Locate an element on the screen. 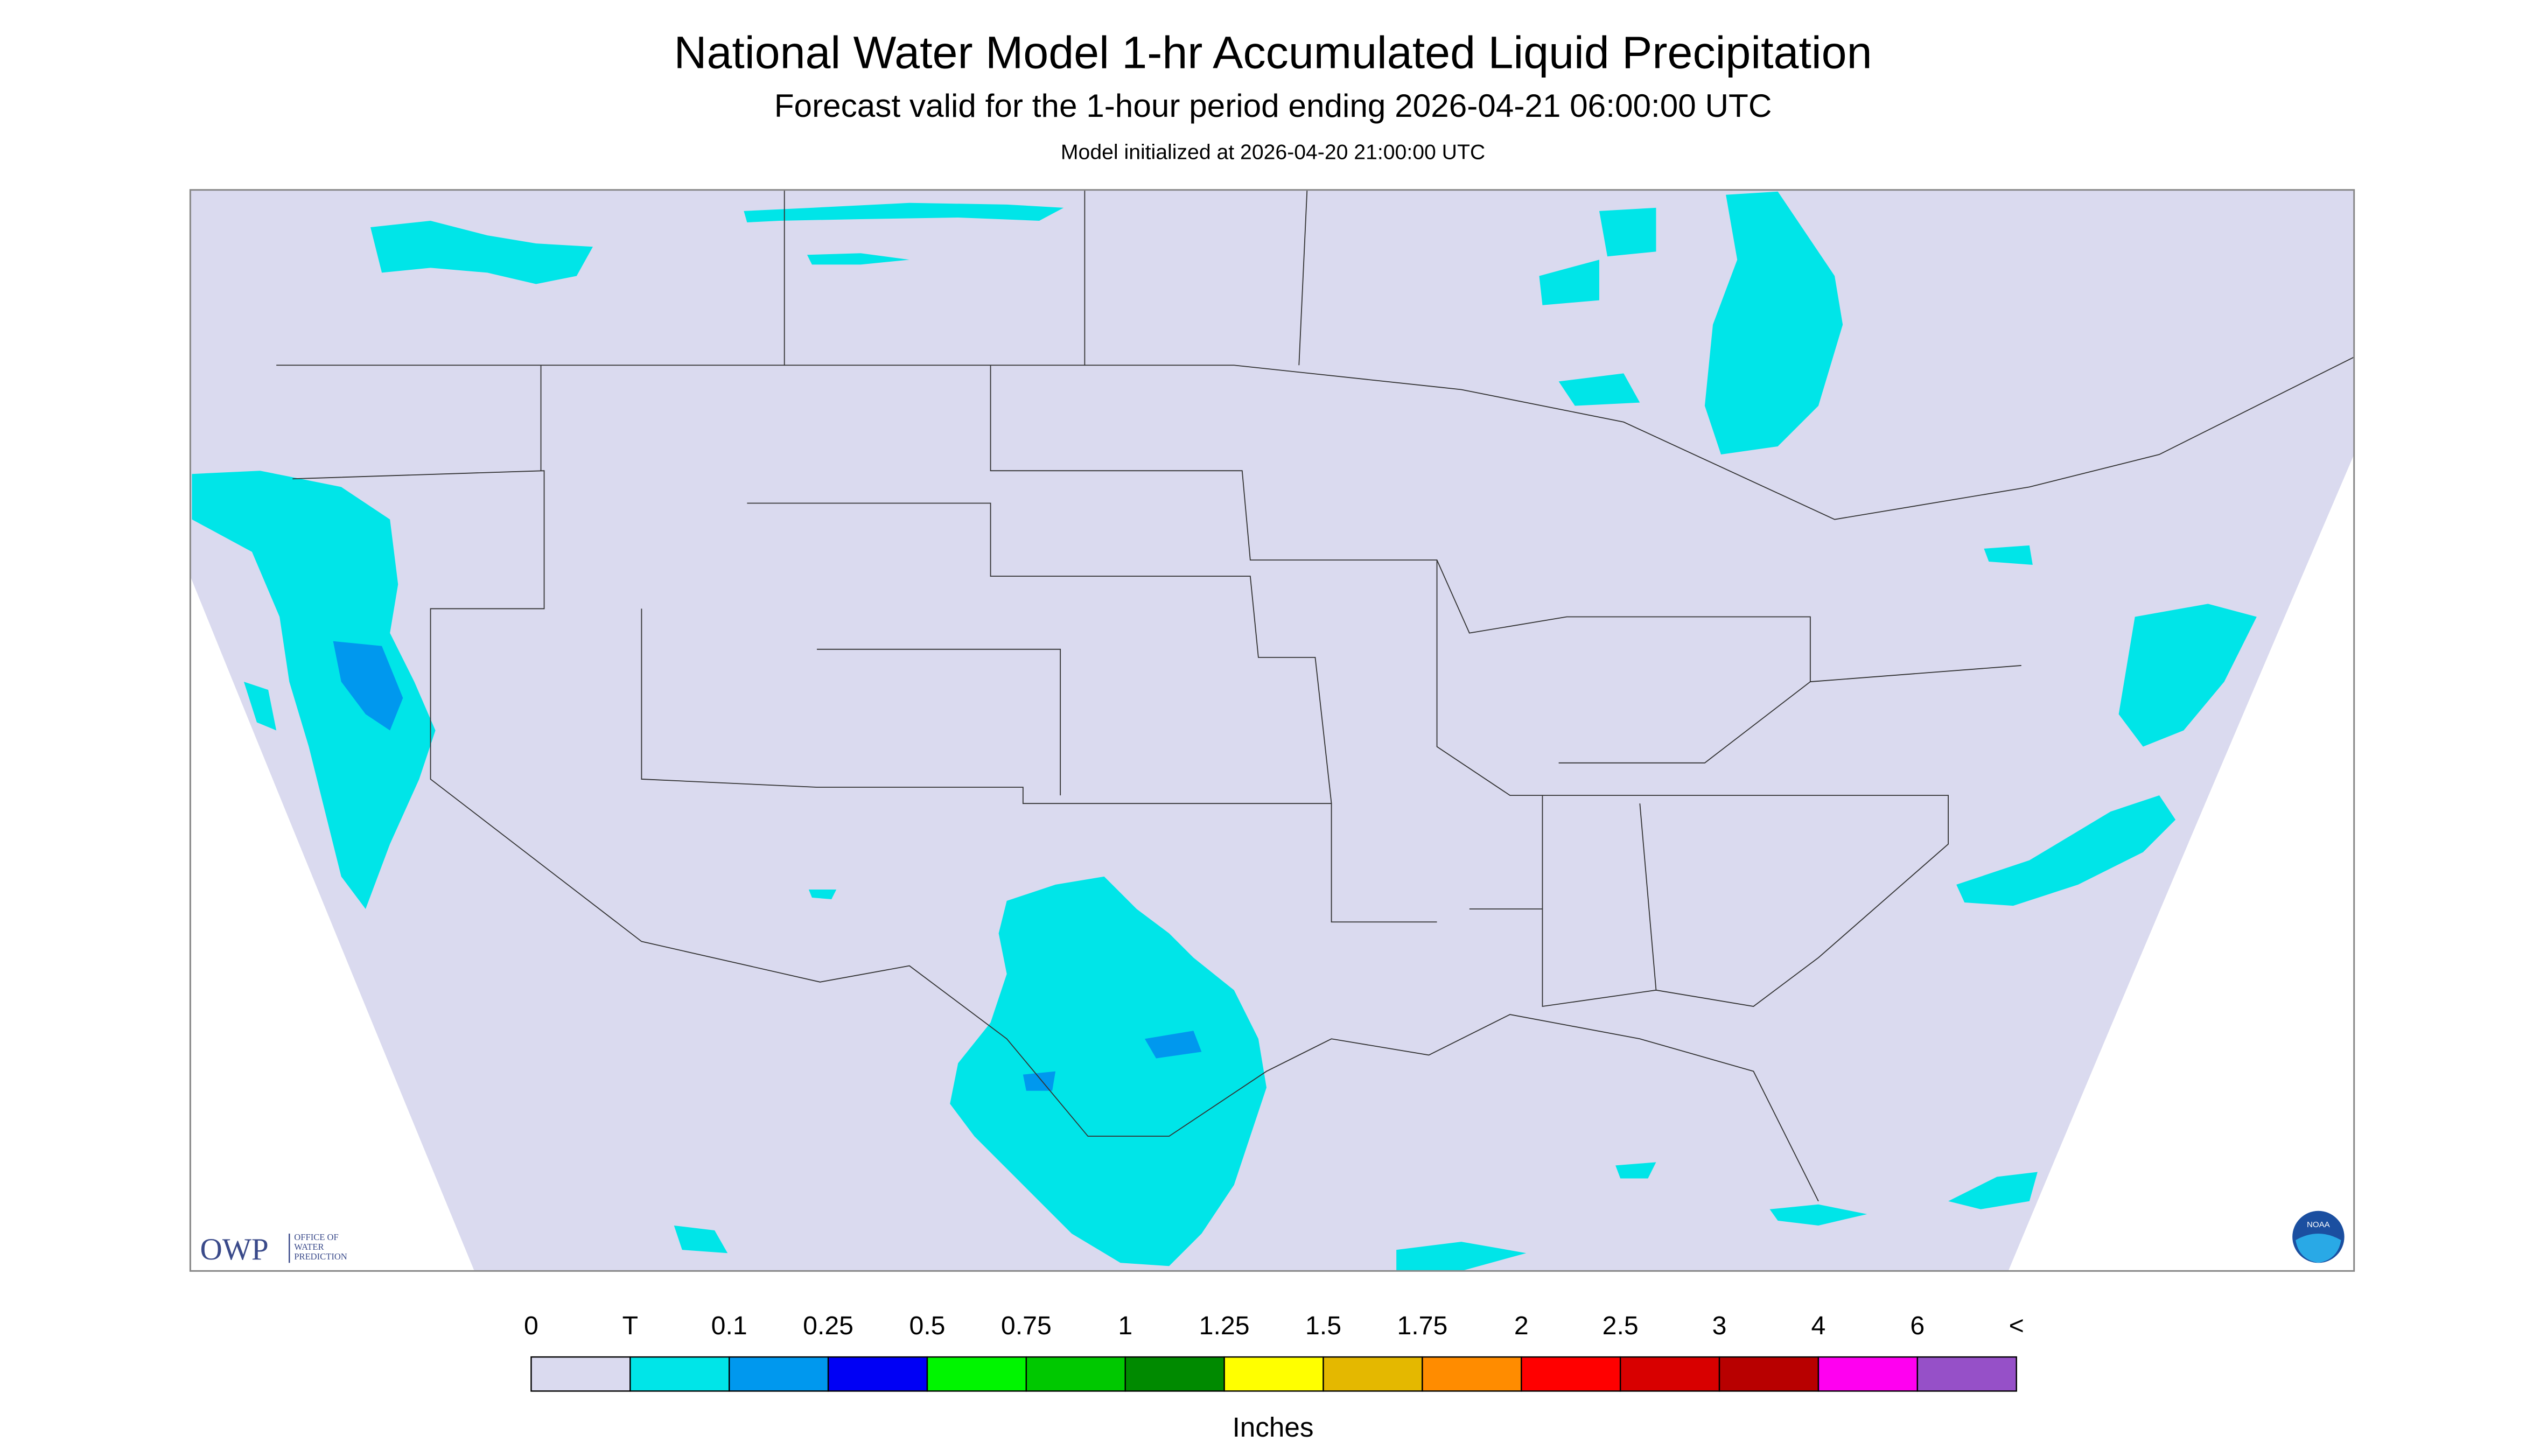  legend-label: 4 is located at coordinates (1819, 1325).